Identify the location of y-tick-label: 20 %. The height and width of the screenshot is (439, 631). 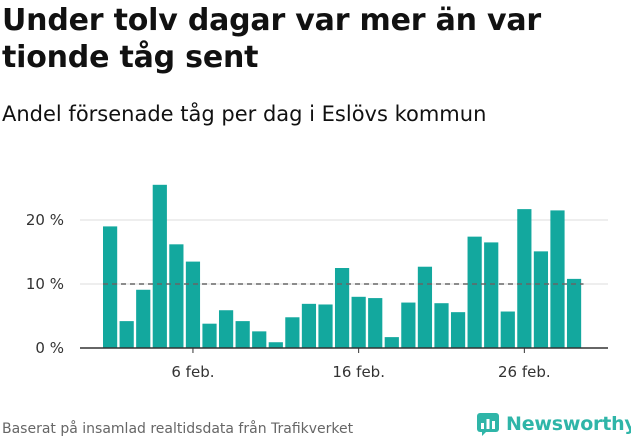
(45, 220).